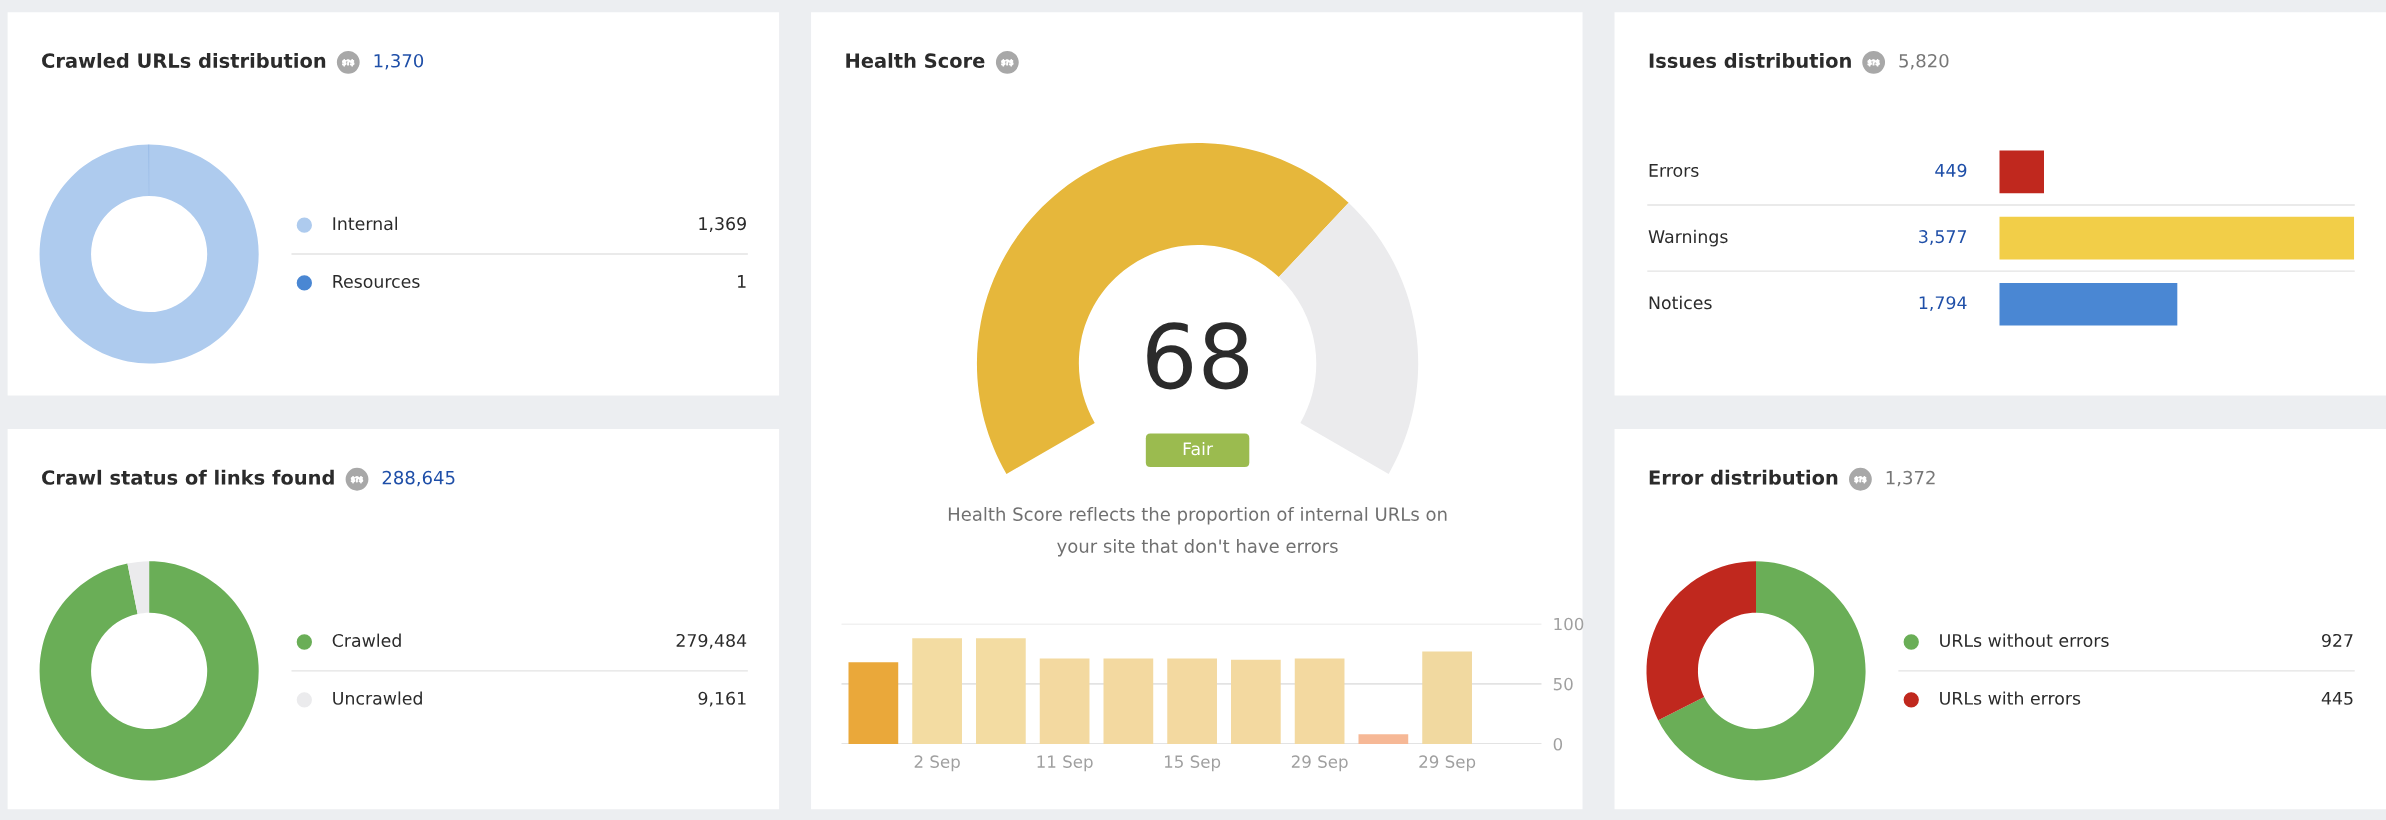 The width and height of the screenshot is (2386, 820). What do you see at coordinates (1924, 61) in the screenshot?
I see `chart-subtitle: 5,820` at bounding box center [1924, 61].